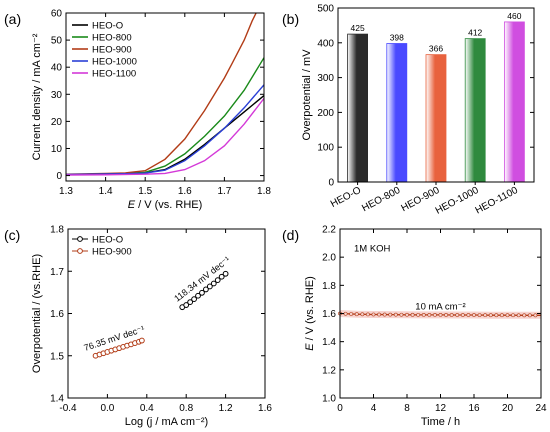 Image resolution: width=550 pixels, height=432 pixels. I want to click on panel-b-label: (b), so click(290, 19).